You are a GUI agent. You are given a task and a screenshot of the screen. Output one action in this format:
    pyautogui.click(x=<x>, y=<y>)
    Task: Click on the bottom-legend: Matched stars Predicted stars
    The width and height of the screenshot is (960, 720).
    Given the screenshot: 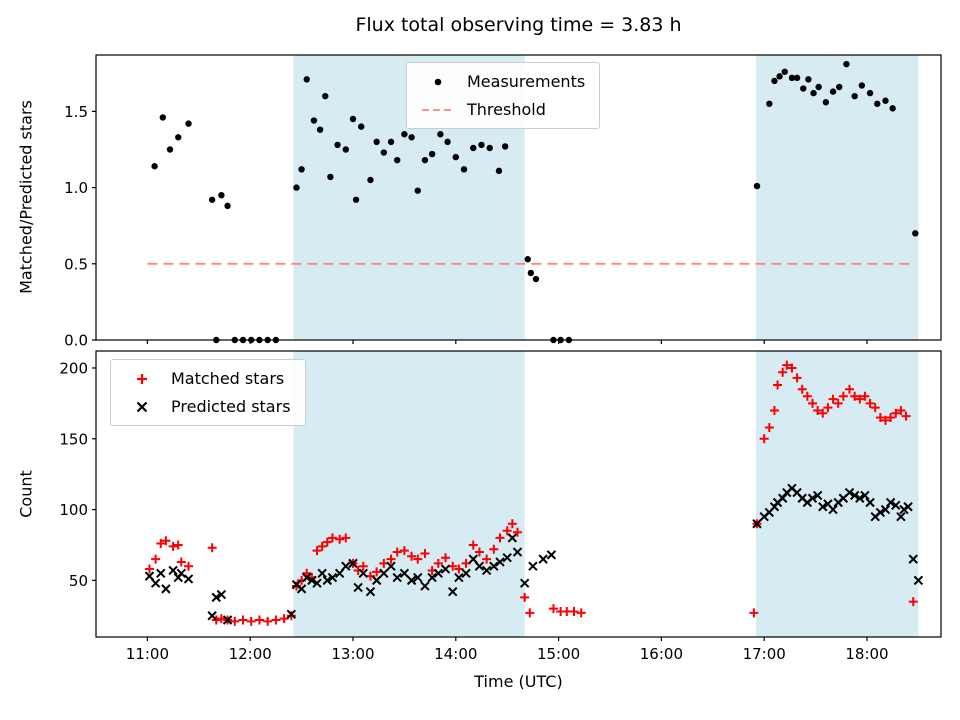 What is the action you would take?
    pyautogui.click(x=208, y=392)
    